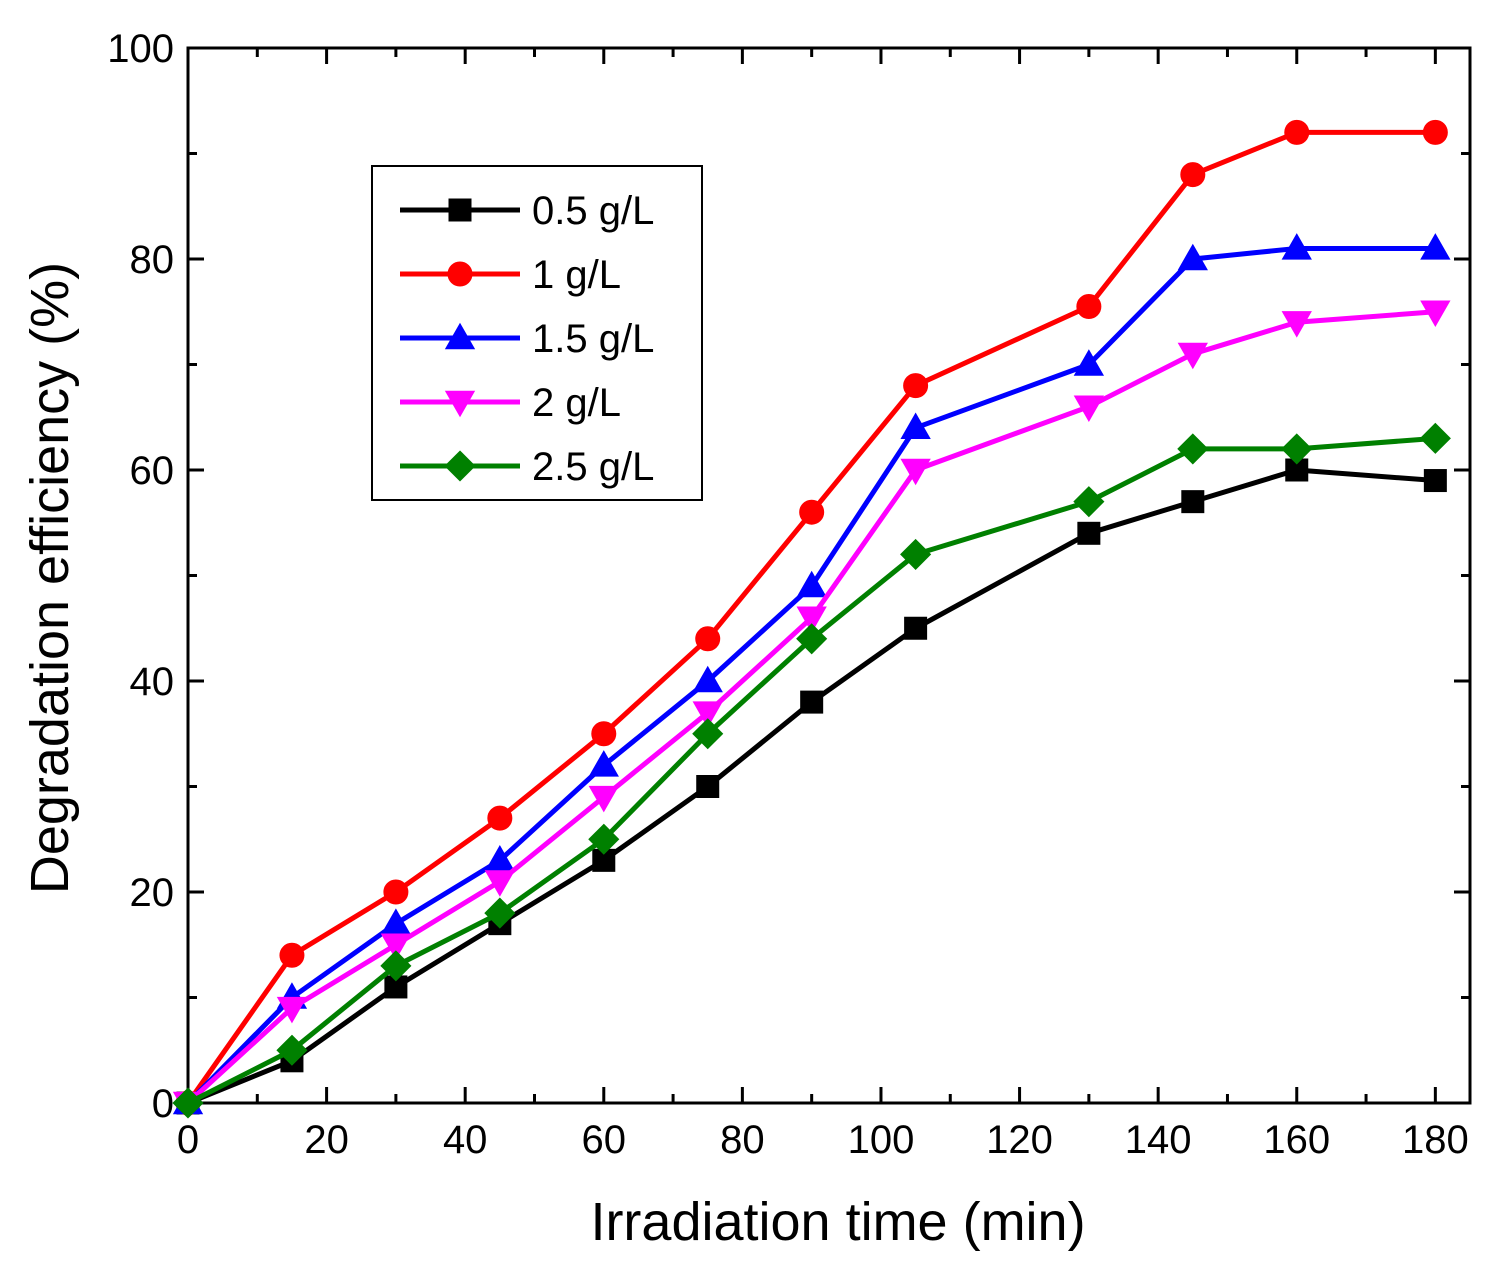  What do you see at coordinates (163, 1104) in the screenshot?
I see `y-tick-label: 0` at bounding box center [163, 1104].